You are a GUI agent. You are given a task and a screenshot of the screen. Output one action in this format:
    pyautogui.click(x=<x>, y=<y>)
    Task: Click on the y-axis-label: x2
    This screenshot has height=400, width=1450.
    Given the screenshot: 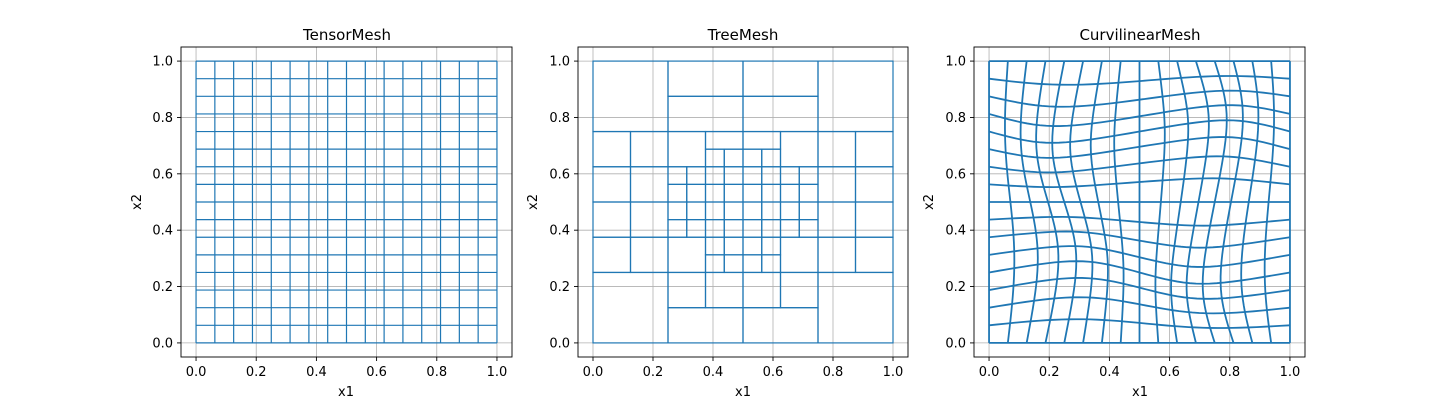 What is the action you would take?
    pyautogui.click(x=533, y=202)
    